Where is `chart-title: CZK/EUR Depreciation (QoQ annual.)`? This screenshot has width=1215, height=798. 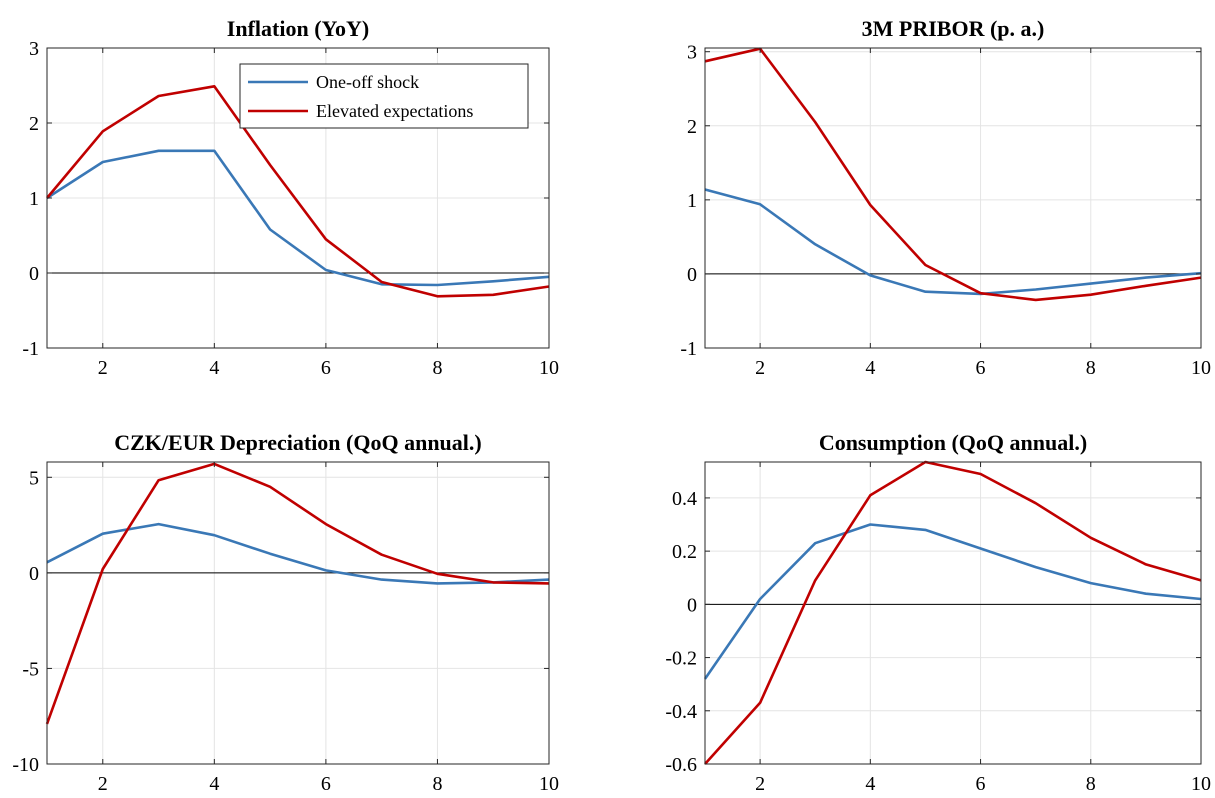 chart-title: CZK/EUR Depreciation (QoQ annual.) is located at coordinates (298, 442).